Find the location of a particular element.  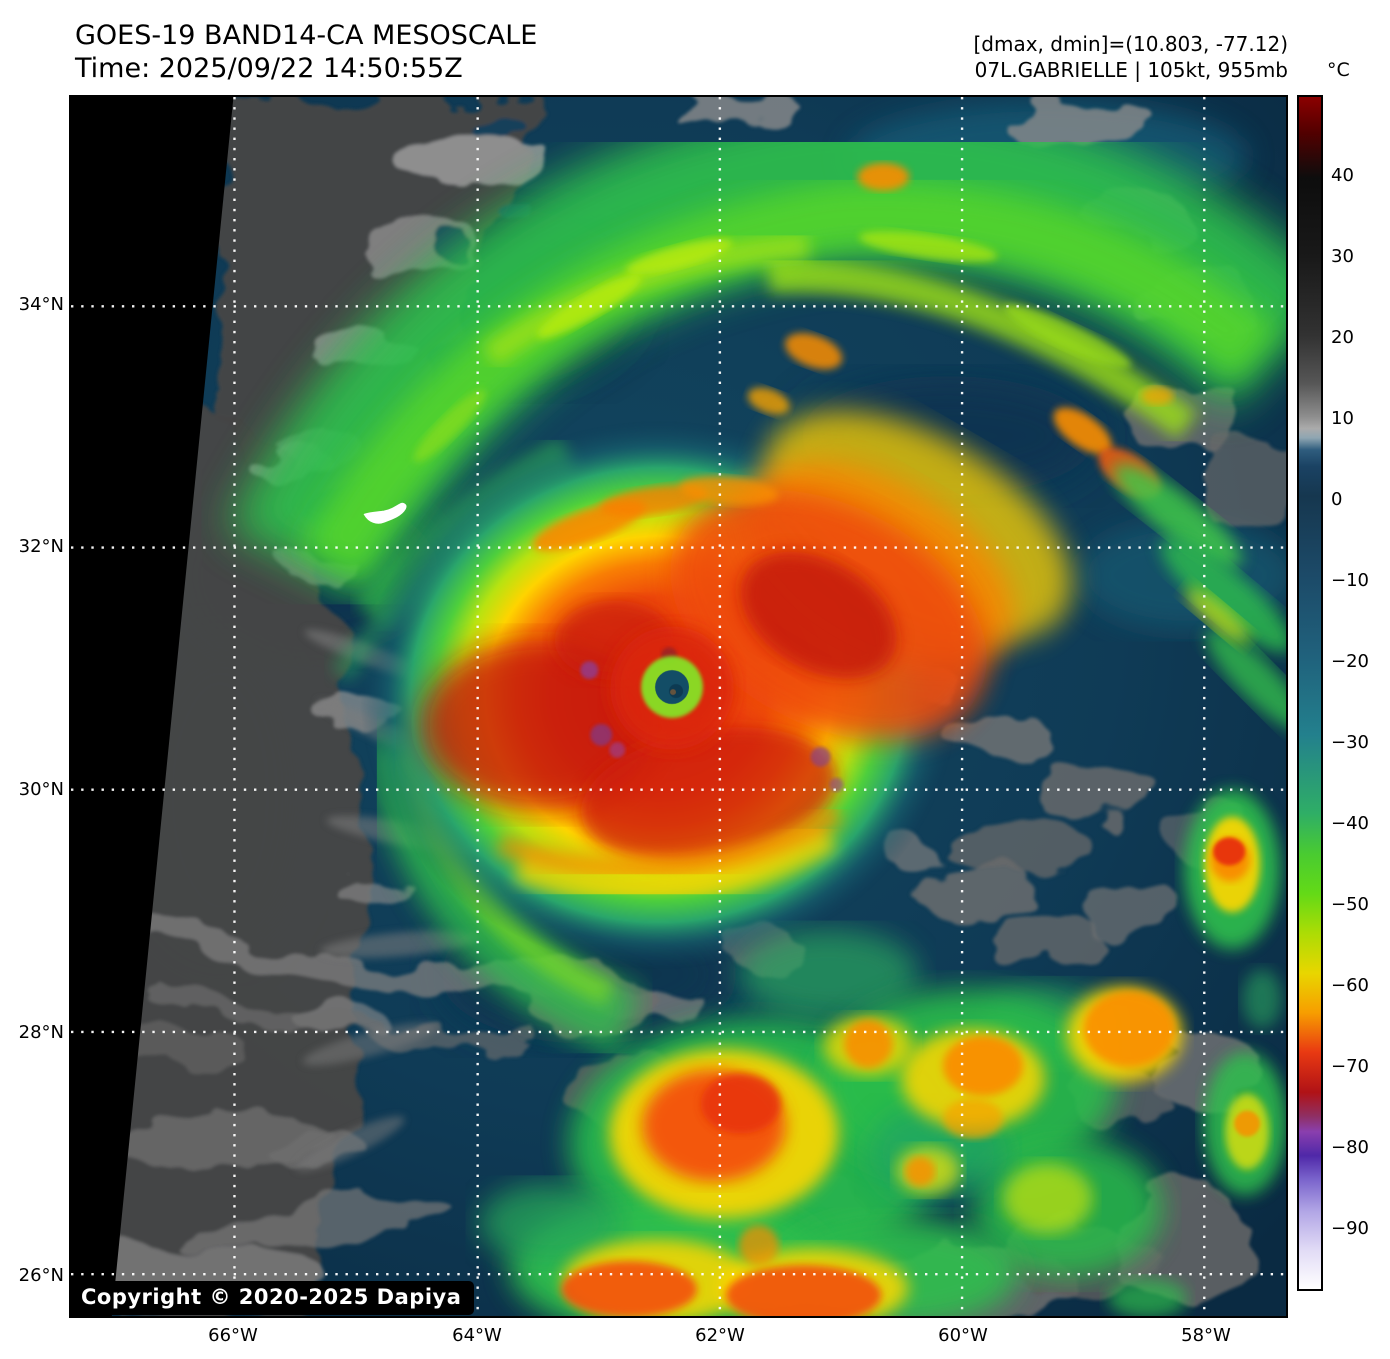

colorbar-tick: −30 is located at coordinates (1350, 742).